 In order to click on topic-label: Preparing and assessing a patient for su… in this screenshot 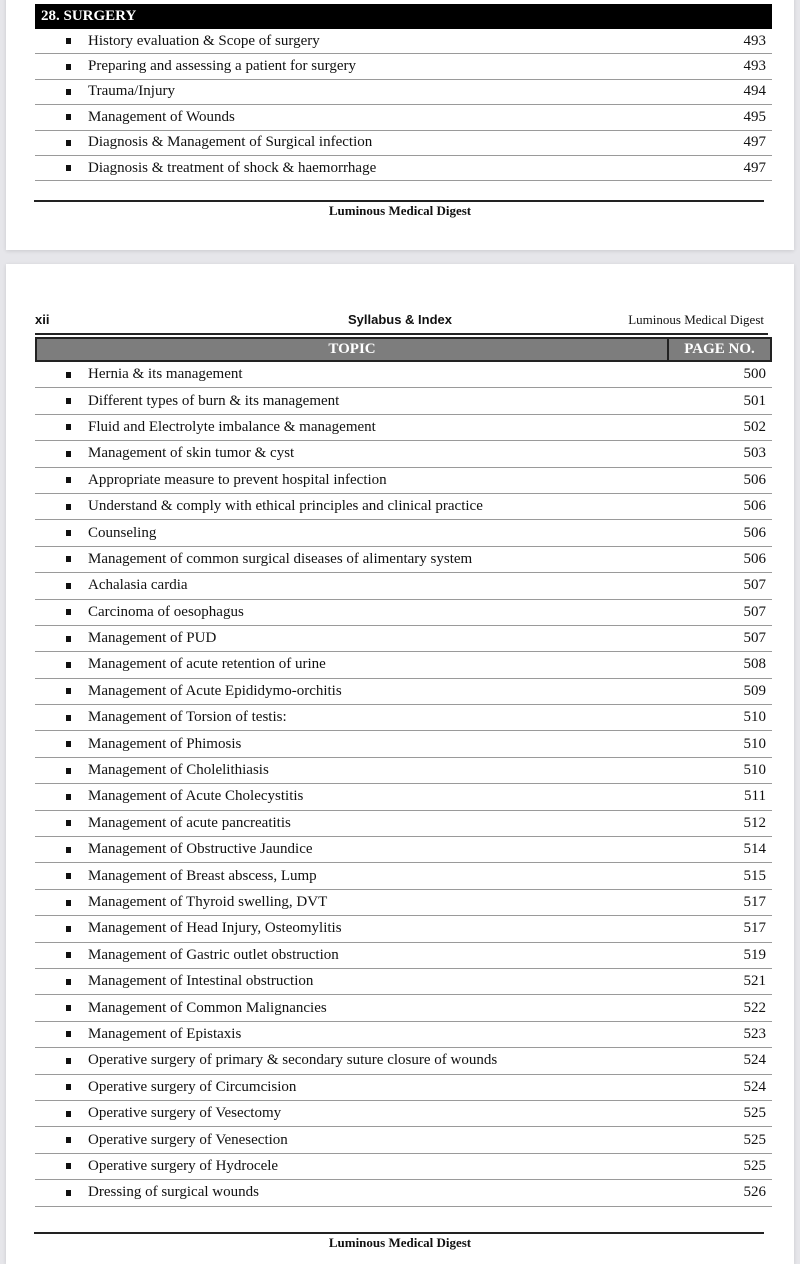, I will do `click(222, 66)`.